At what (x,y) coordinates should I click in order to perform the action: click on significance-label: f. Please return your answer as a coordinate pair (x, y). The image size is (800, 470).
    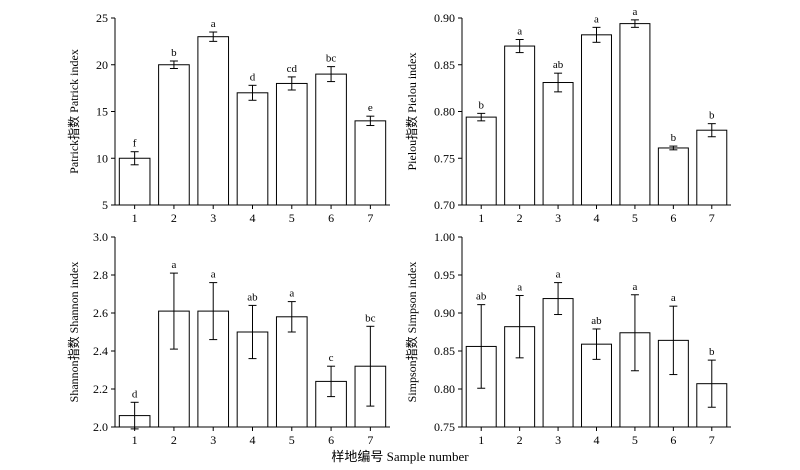
    Looking at the image, I should click on (135, 144).